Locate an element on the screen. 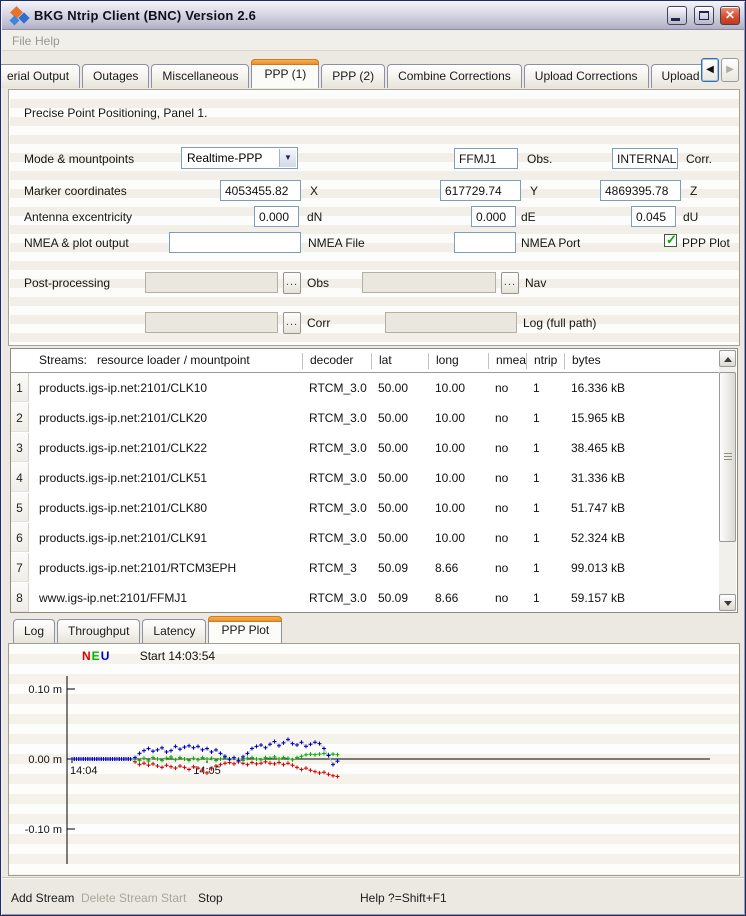 This screenshot has height=916, width=746. marker-x-field: 4053455.82 is located at coordinates (260, 190).